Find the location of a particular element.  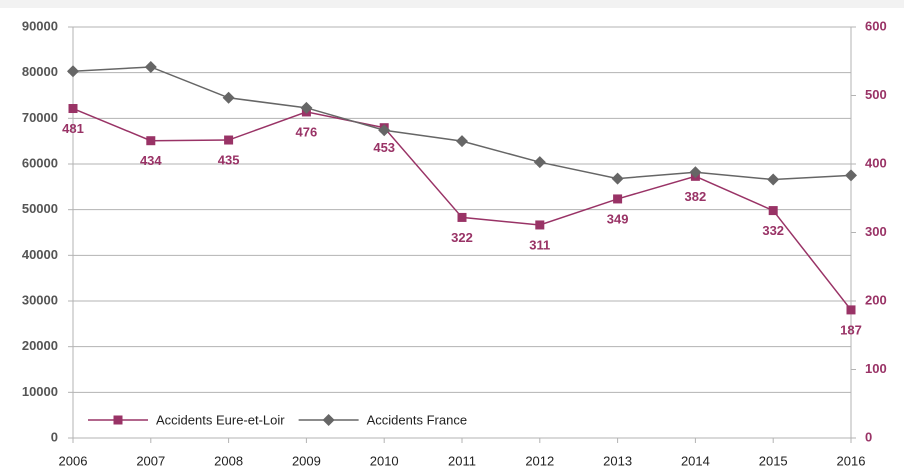

x-tick-label: 2011 is located at coordinates (462, 460).